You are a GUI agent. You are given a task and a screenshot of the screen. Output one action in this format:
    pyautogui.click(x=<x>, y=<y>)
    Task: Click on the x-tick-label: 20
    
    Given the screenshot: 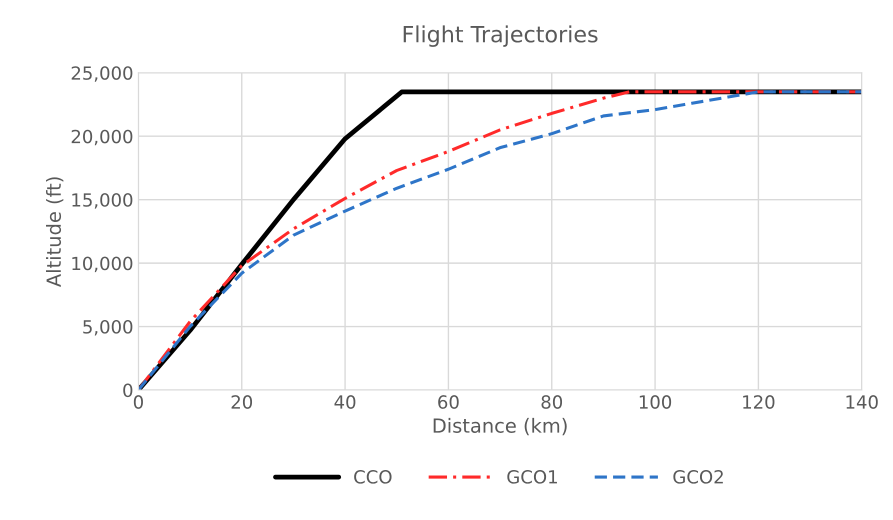 What is the action you would take?
    pyautogui.click(x=242, y=402)
    